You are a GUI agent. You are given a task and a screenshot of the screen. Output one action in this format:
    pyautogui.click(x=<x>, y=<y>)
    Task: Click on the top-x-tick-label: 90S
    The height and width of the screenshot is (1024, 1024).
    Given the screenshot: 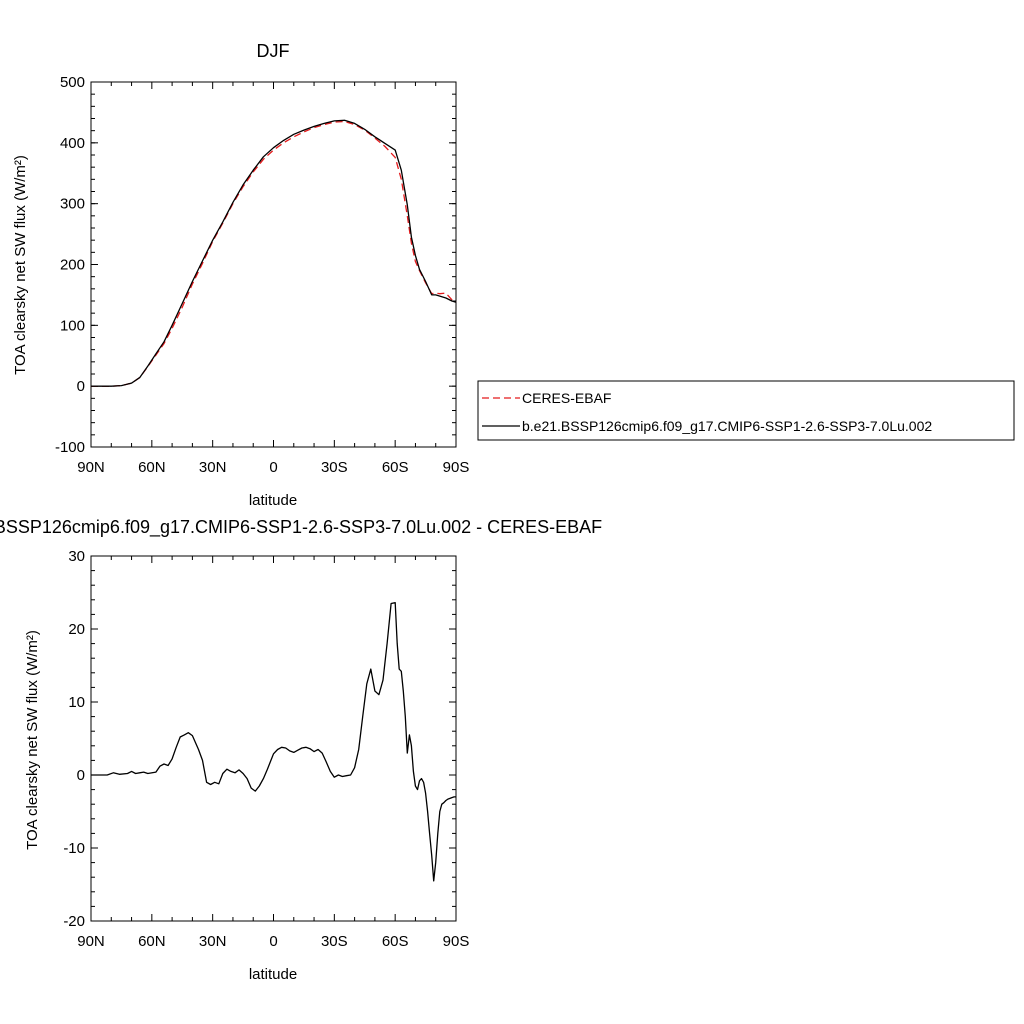 What is the action you would take?
    pyautogui.click(x=456, y=467)
    